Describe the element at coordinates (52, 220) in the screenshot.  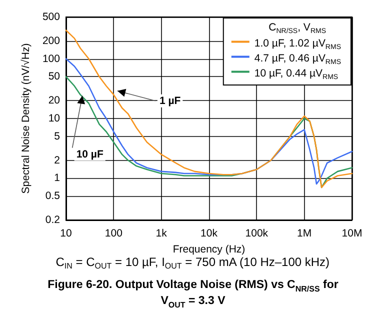
I see `y-tick-label: 0.2` at that location.